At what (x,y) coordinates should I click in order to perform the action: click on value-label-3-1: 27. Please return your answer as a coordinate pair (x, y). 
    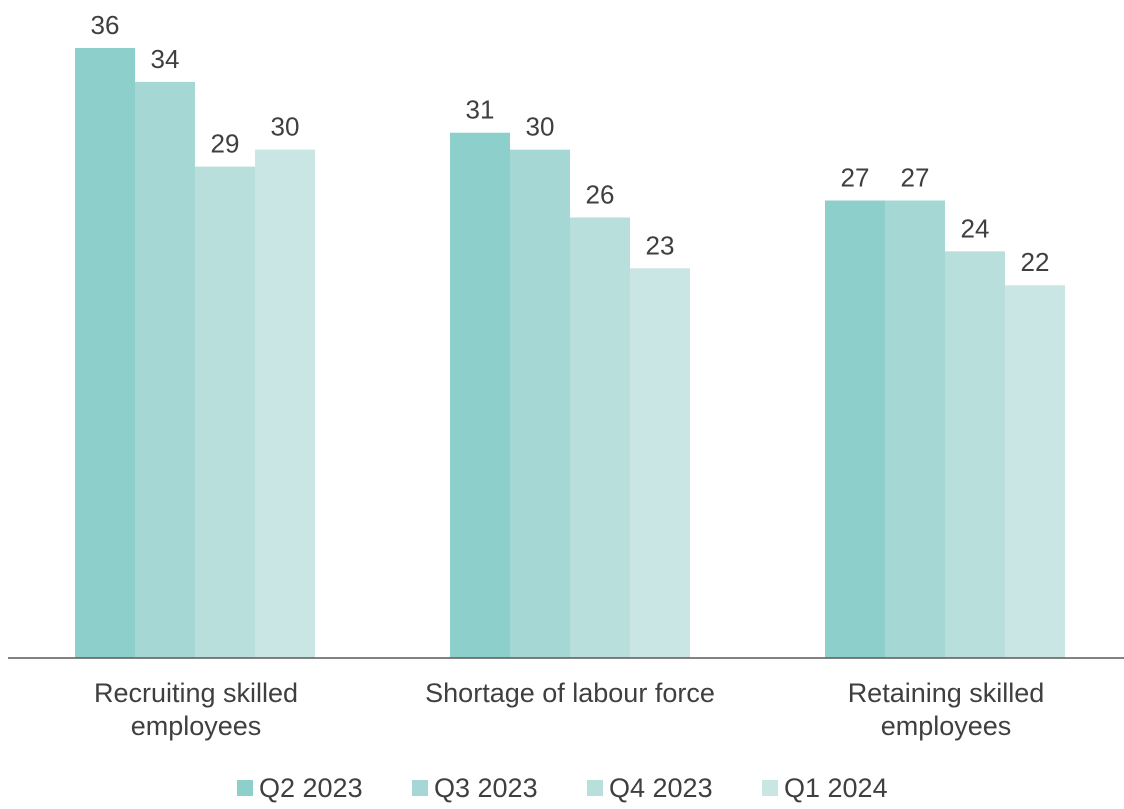
    Looking at the image, I should click on (855, 178).